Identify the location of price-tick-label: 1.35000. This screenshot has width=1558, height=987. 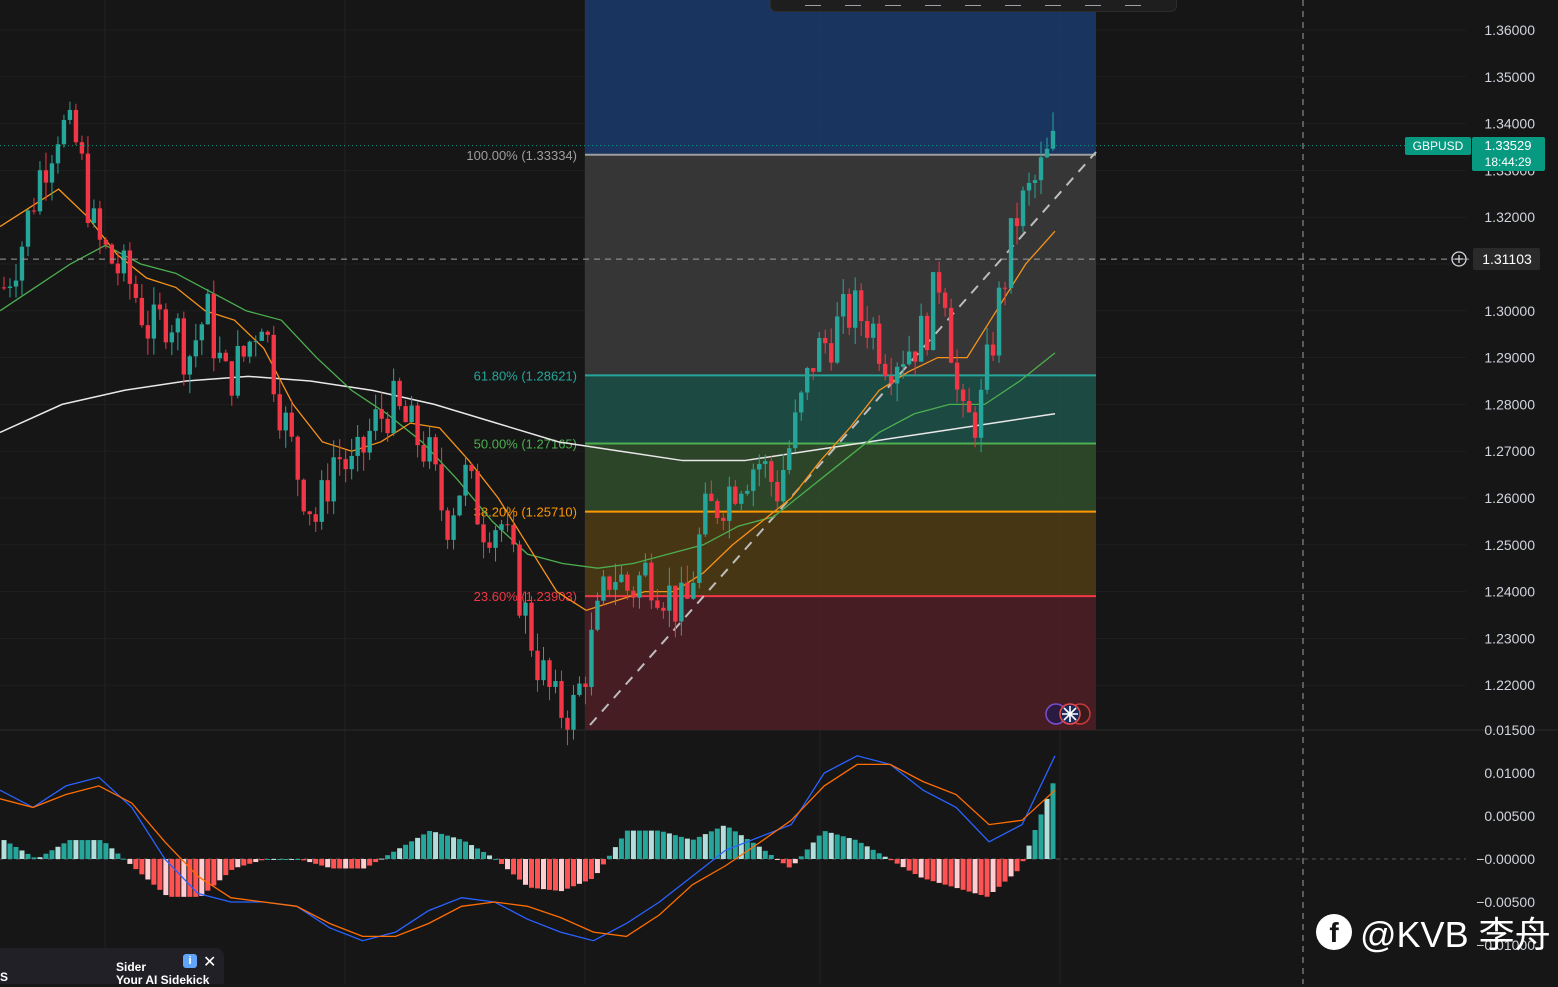
(1509, 77).